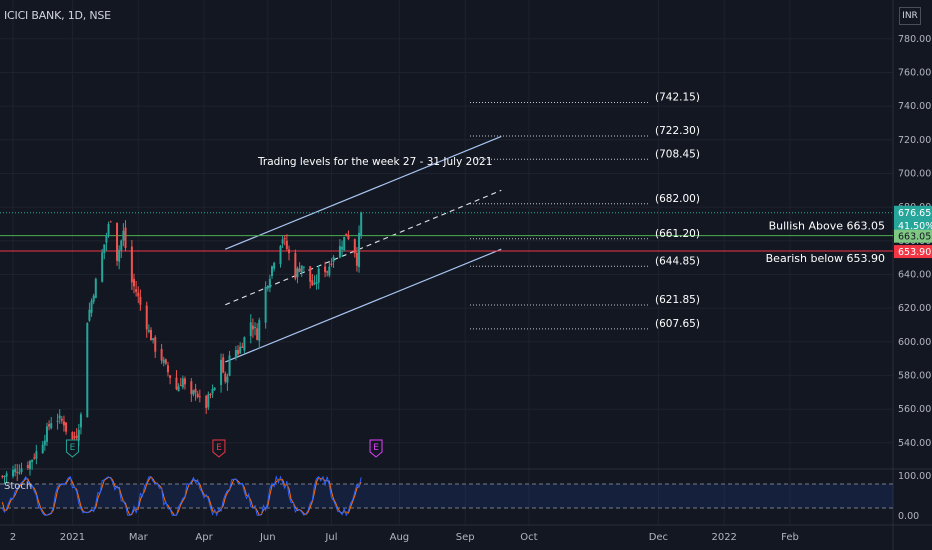 This screenshot has width=932, height=550. Describe the element at coordinates (465, 537) in the screenshot. I see `x-tick-label: Sep` at that location.